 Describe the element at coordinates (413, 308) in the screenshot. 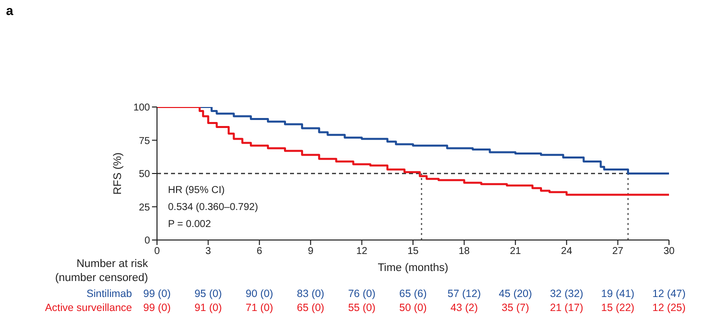

I see `text: 50 (0)` at that location.